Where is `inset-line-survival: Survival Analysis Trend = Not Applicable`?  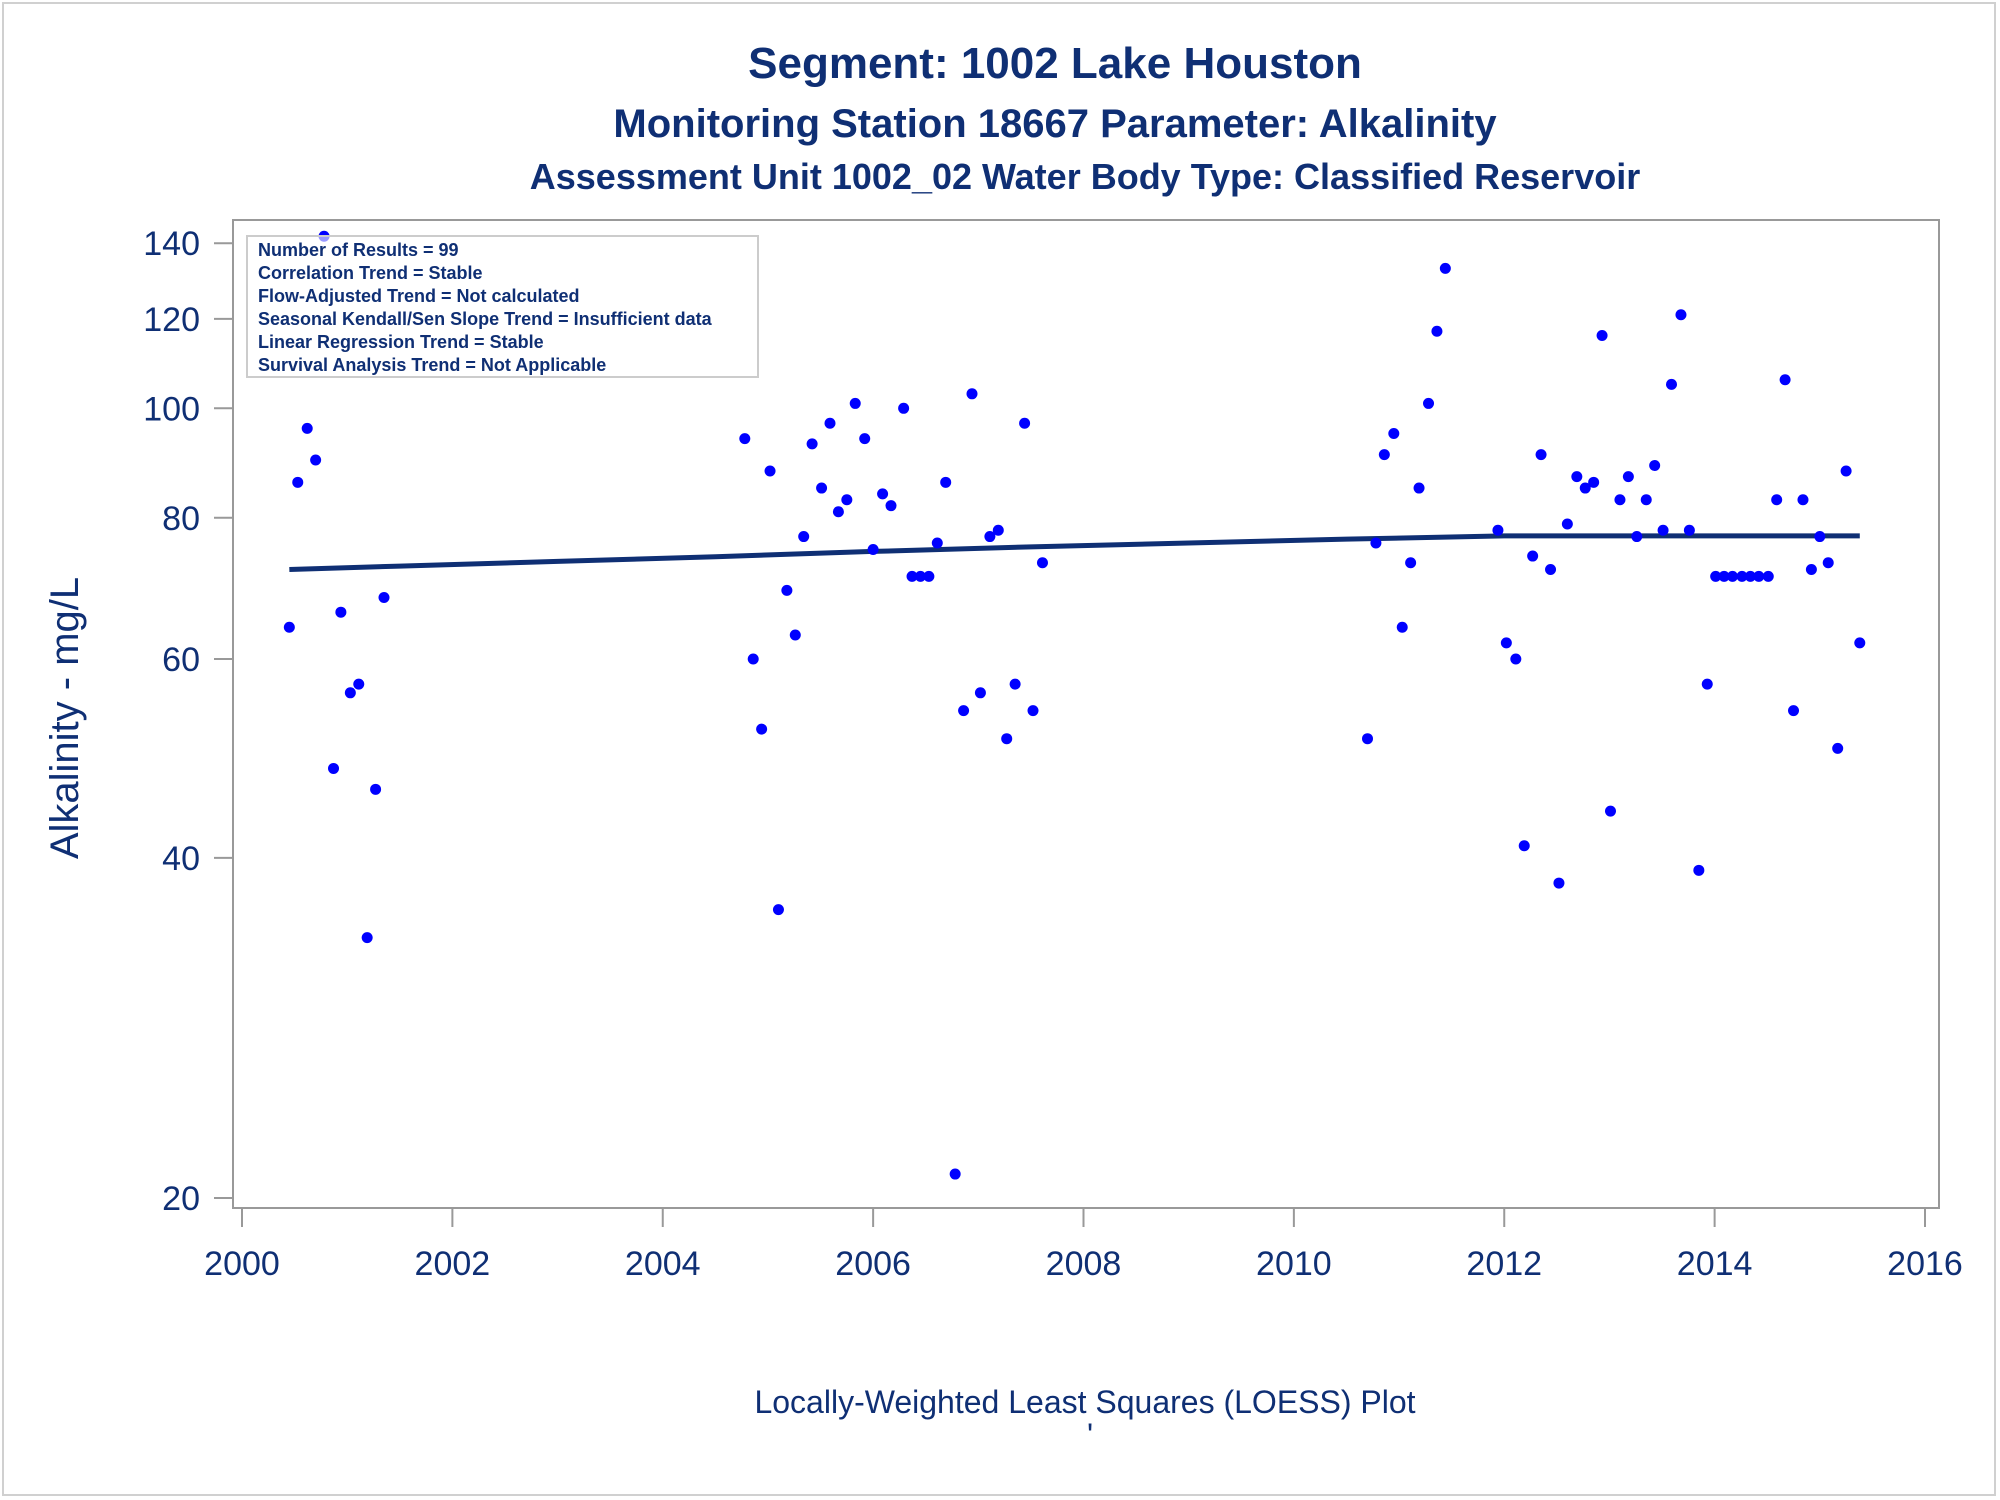
inset-line-survival: Survival Analysis Trend = Not Applicable is located at coordinates (432, 365).